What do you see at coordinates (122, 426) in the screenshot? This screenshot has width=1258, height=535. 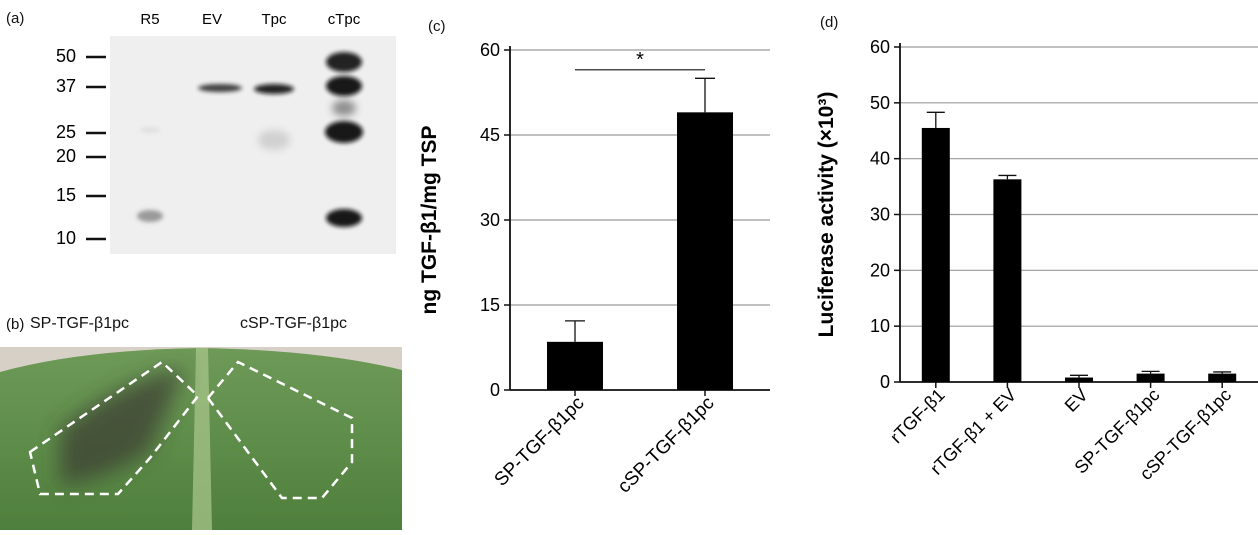 I see `necrotic-region` at bounding box center [122, 426].